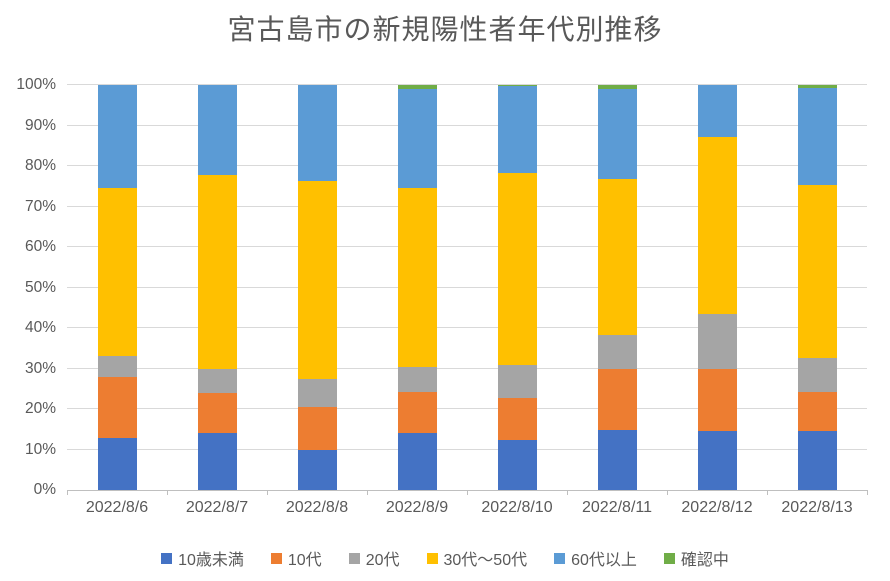 The width and height of the screenshot is (890, 581). I want to click on y-tick-label: 80%, so click(40, 165).